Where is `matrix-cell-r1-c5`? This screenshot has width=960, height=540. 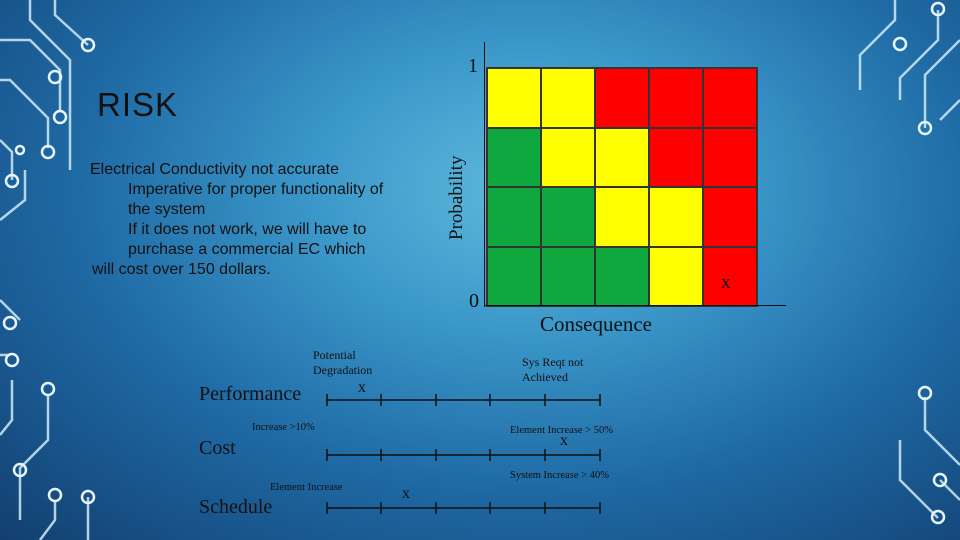
matrix-cell-r1-c5 is located at coordinates (730, 98).